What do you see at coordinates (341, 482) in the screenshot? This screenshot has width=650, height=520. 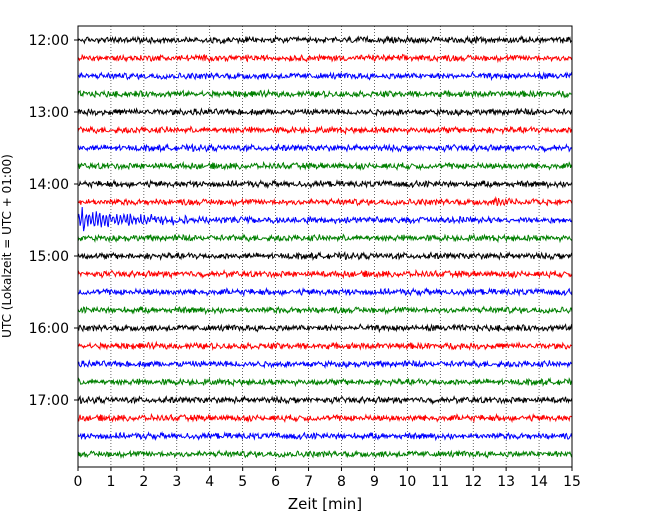 I see `x-tick-label: 8` at bounding box center [341, 482].